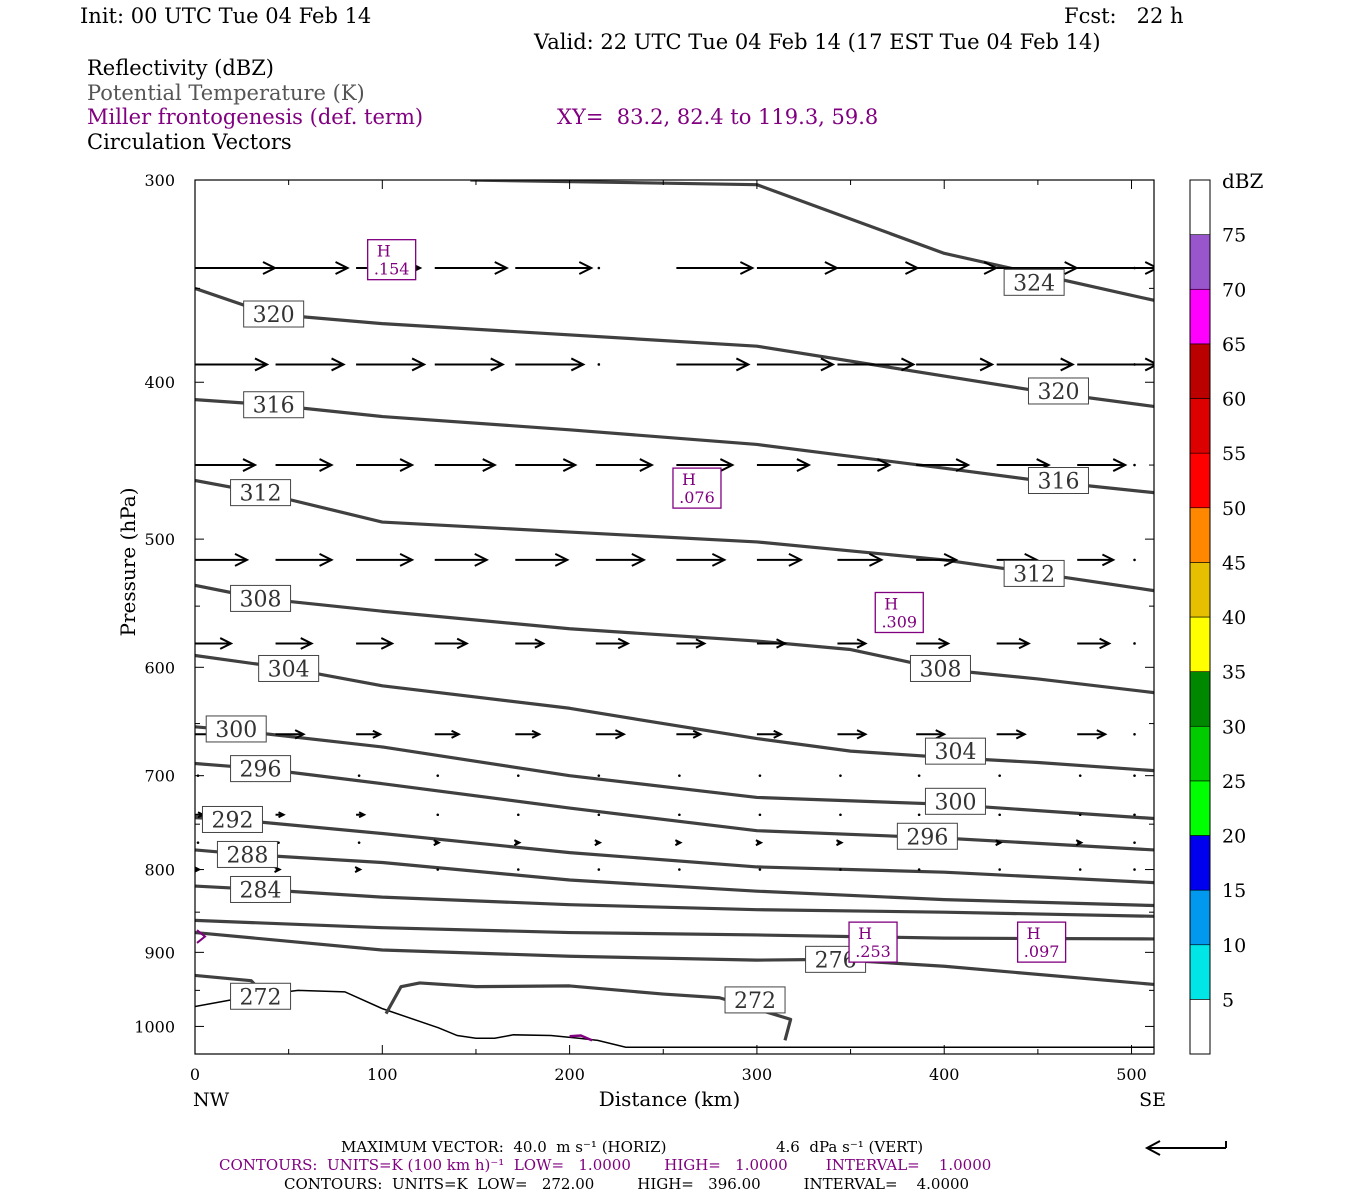 This screenshot has width=1350, height=1200. I want to click on theta-label: 304, so click(955, 752).